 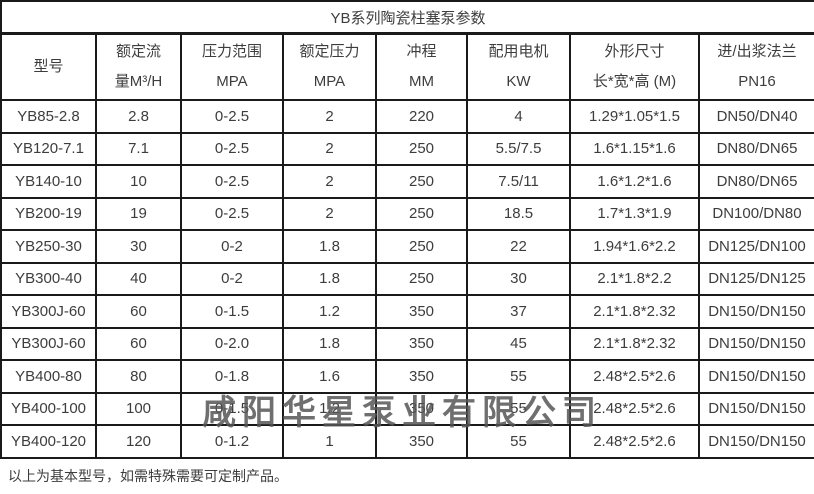 What do you see at coordinates (138, 66) in the screenshot?
I see `col-header-flow: 额定流 量M³/H` at bounding box center [138, 66].